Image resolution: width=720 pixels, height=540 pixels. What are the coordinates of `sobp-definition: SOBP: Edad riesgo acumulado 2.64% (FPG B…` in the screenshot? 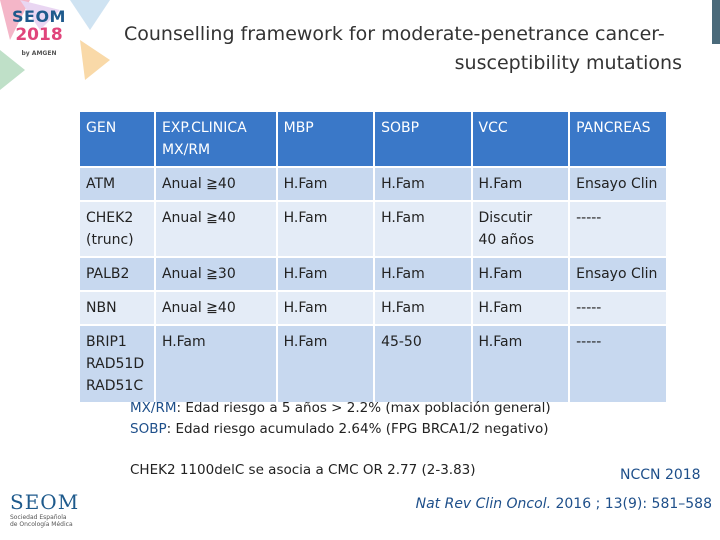 It's located at (340, 429).